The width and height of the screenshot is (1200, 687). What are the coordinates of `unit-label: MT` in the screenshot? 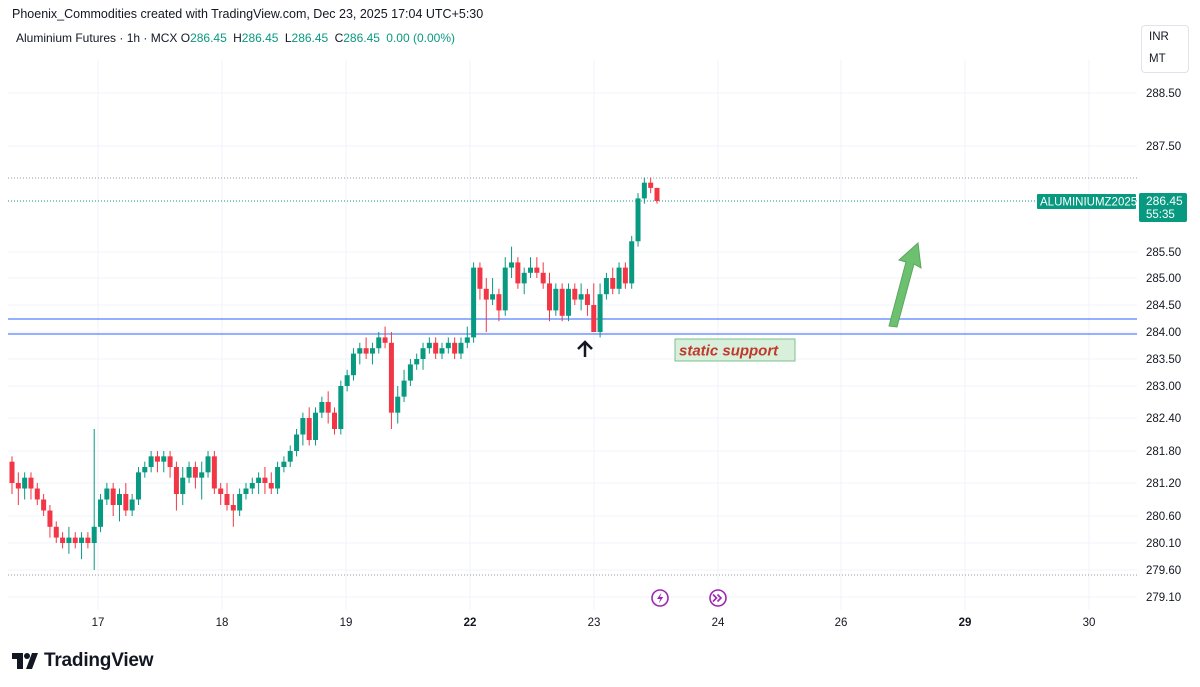 It's located at (1157, 59).